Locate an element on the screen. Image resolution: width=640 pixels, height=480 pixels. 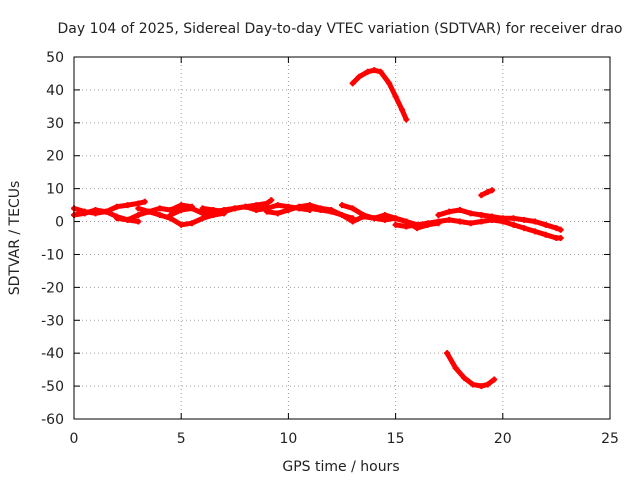
y-axis-title: SDTVAR / TECUs is located at coordinates (15, 238).